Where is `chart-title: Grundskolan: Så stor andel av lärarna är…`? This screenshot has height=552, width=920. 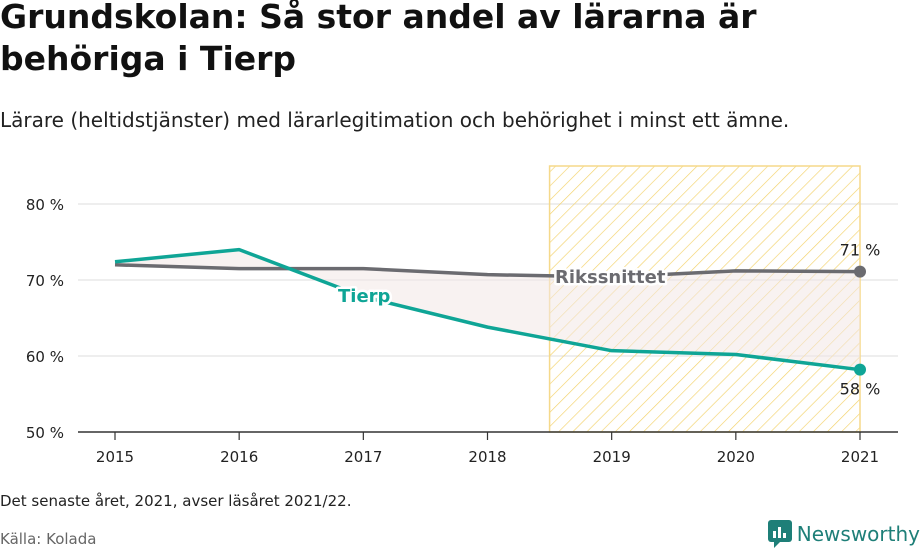
chart-title: Grundskolan: Så stor andel av lärarna är… is located at coordinates (378, 39).